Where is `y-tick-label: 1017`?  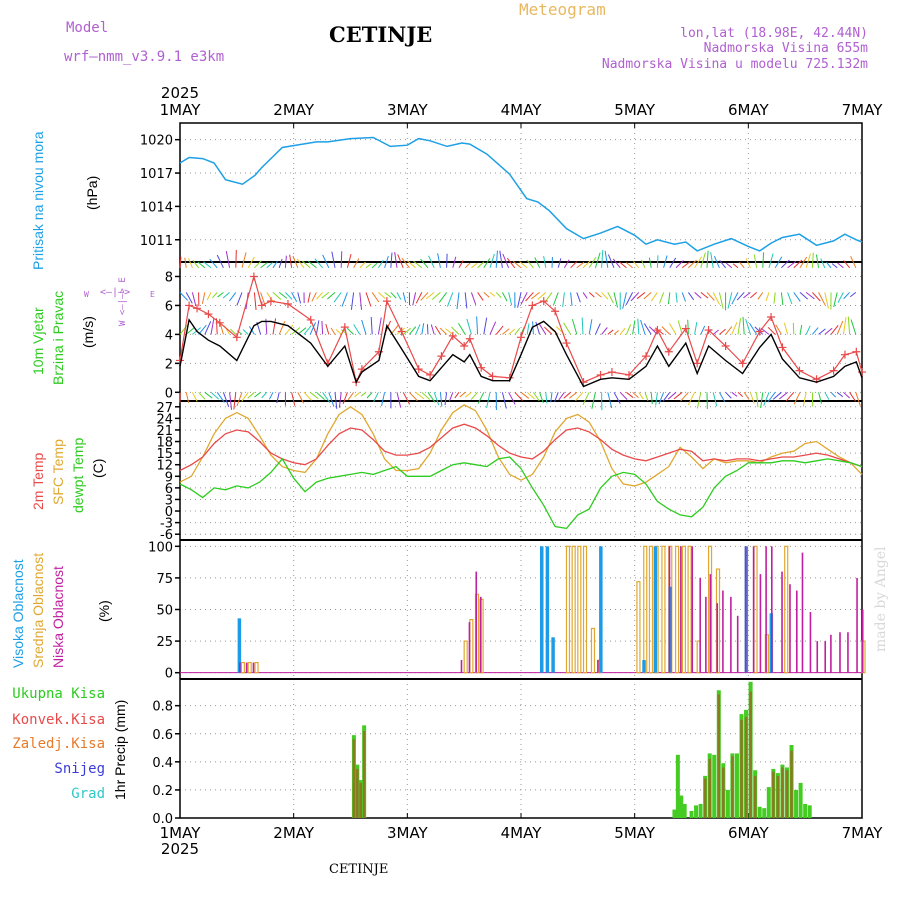 y-tick-label: 1017 is located at coordinates (156, 174).